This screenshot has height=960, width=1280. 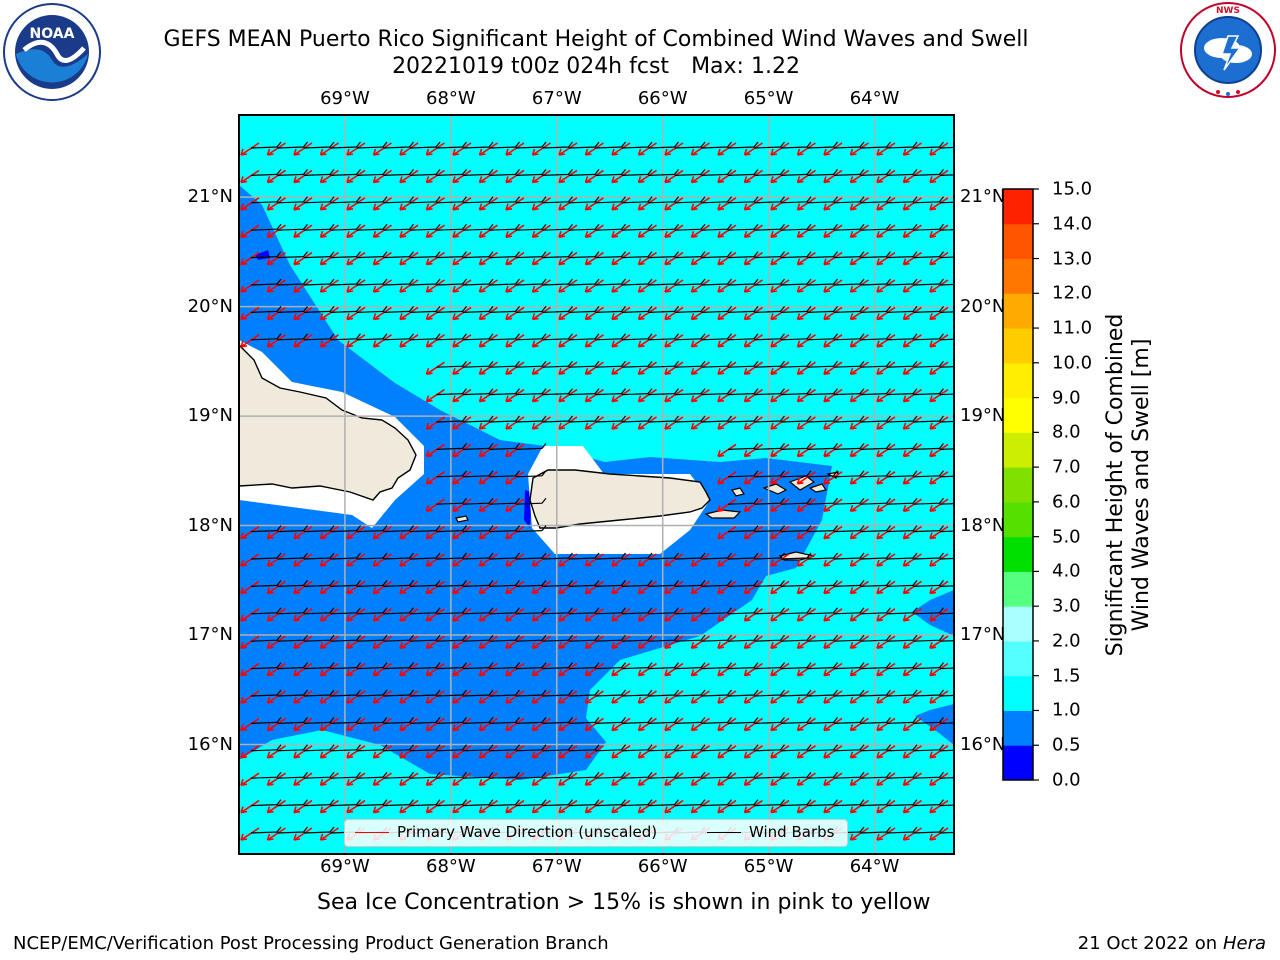 What do you see at coordinates (556, 866) in the screenshot?
I see `lon-label-bottom: 67°W` at bounding box center [556, 866].